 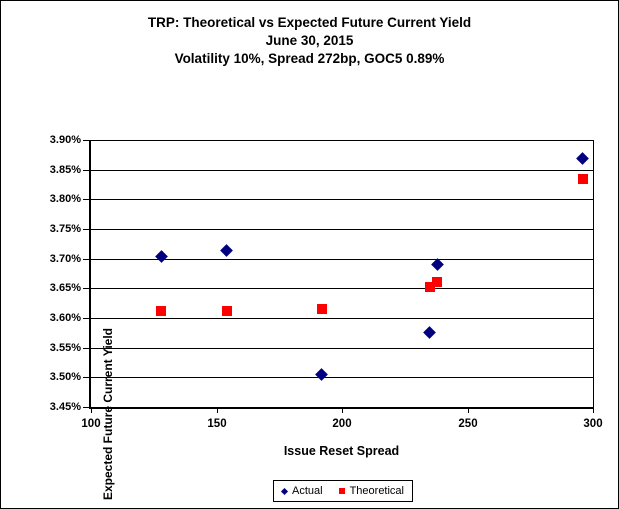 I want to click on y-tick-label: 3.90%, so click(x=65, y=140).